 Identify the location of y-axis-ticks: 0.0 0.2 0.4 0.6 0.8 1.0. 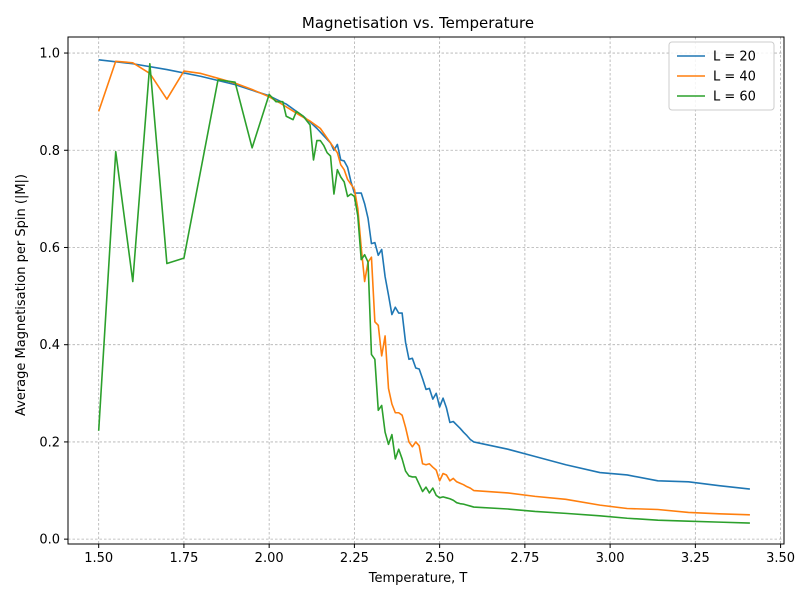
(53, 297).